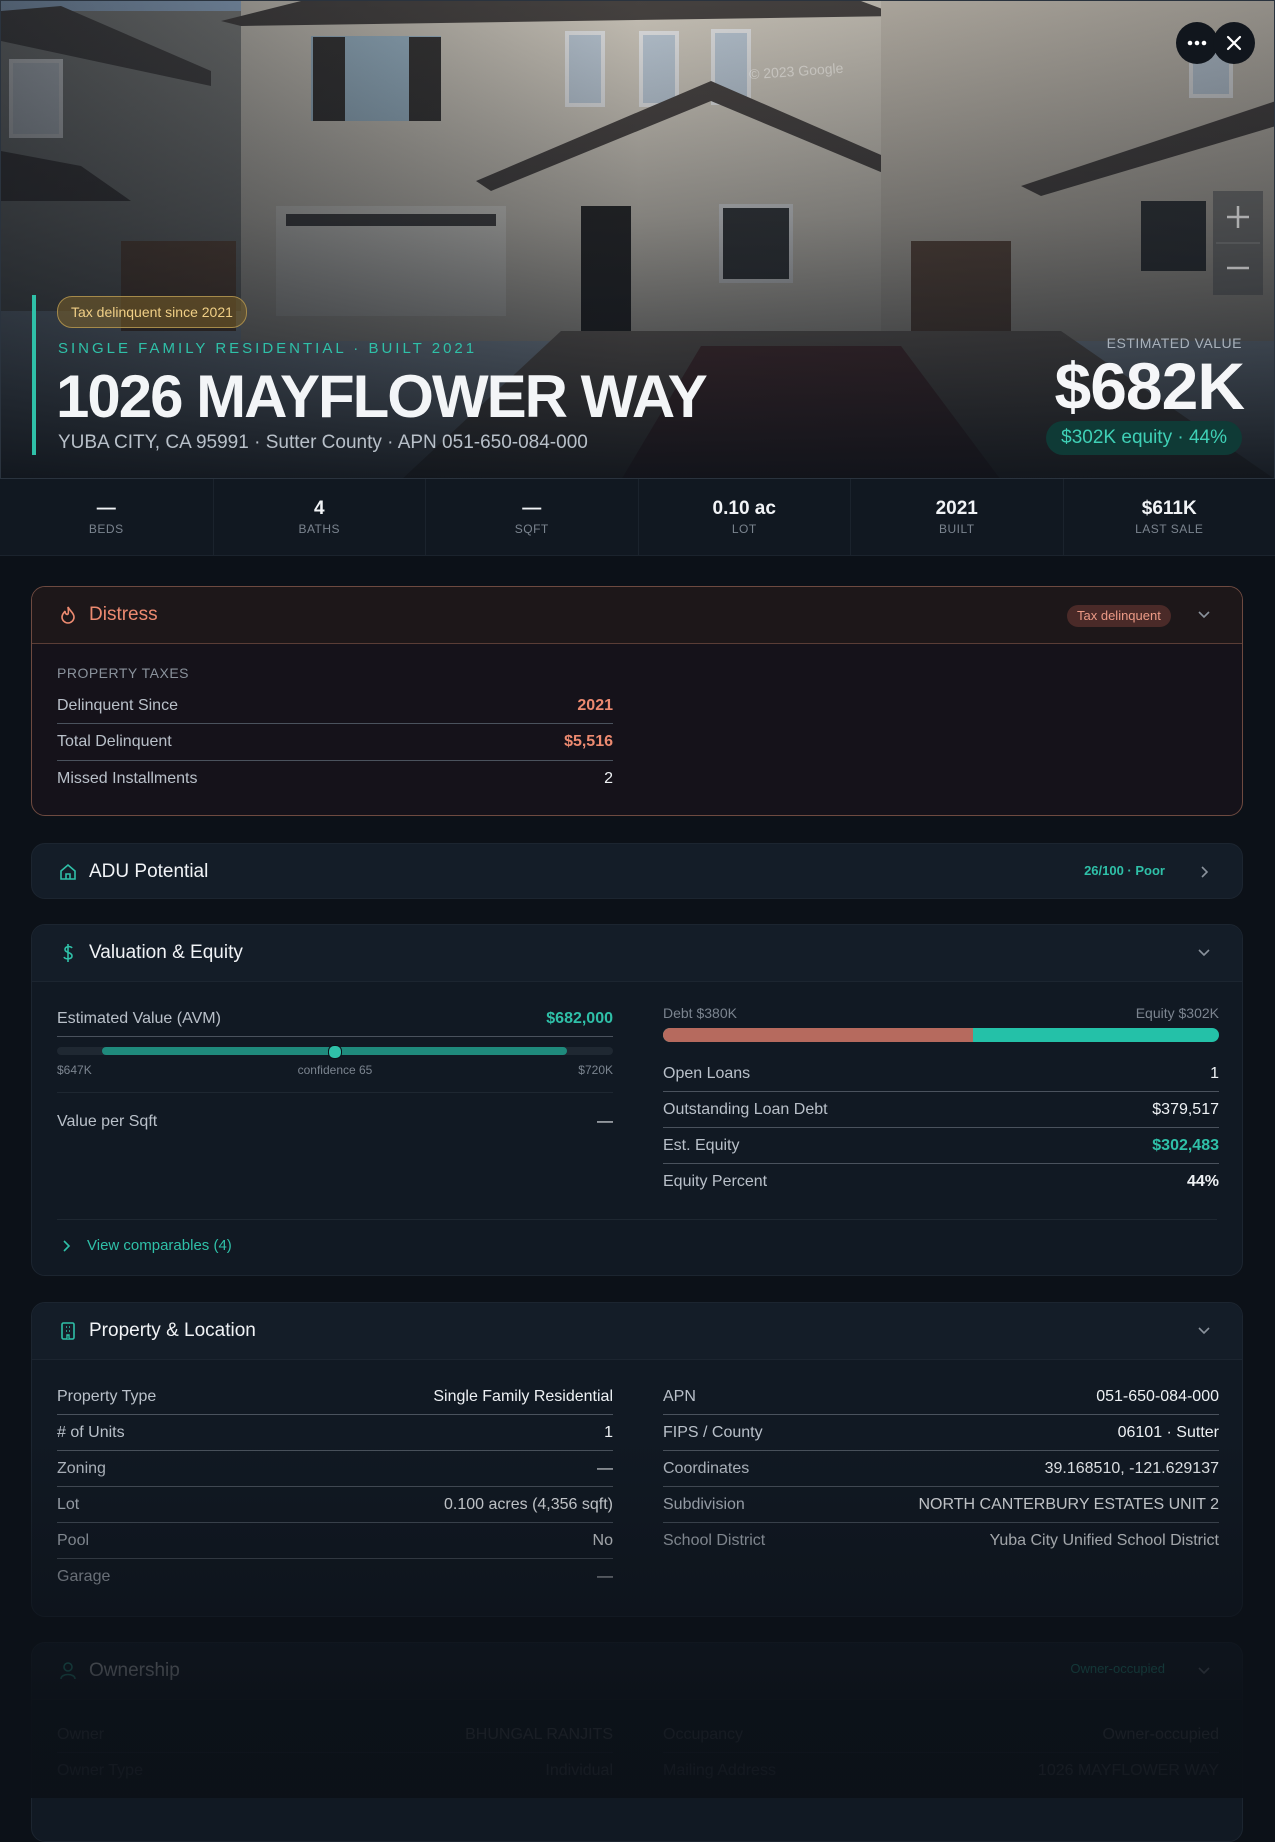 The width and height of the screenshot is (1275, 1842). What do you see at coordinates (123, 673) in the screenshot?
I see `section-label: PROPERTY TAXES` at bounding box center [123, 673].